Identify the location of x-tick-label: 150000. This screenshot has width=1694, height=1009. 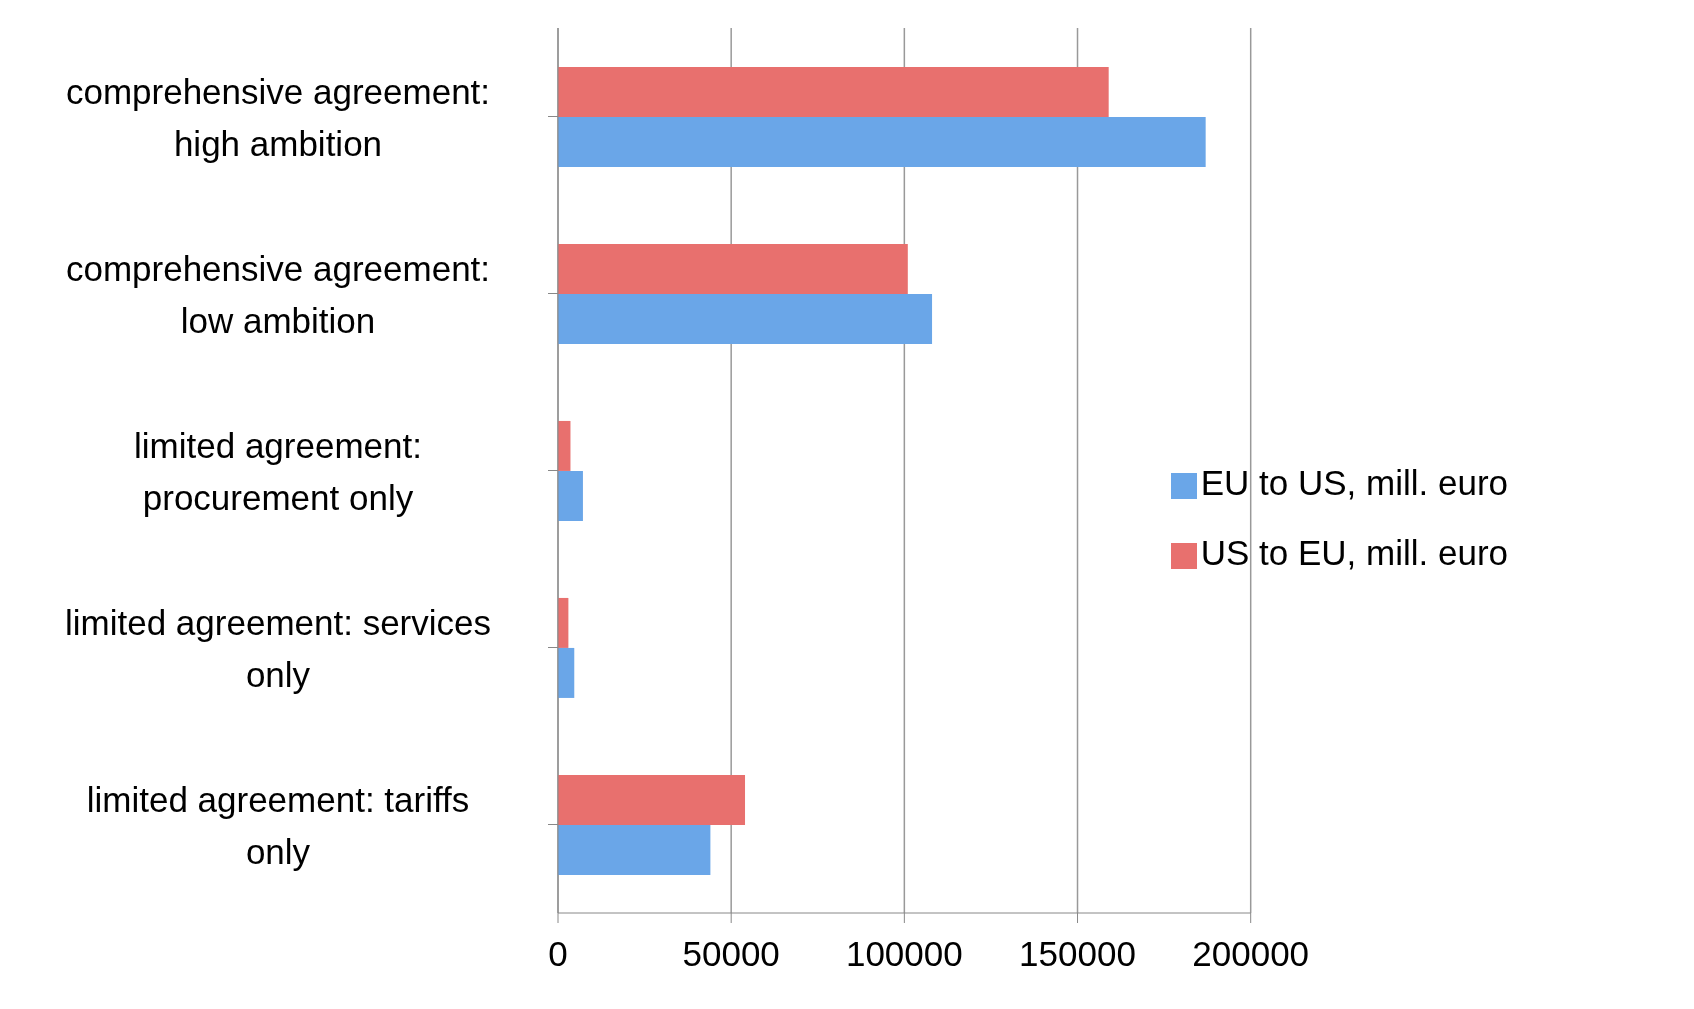
(1077, 953).